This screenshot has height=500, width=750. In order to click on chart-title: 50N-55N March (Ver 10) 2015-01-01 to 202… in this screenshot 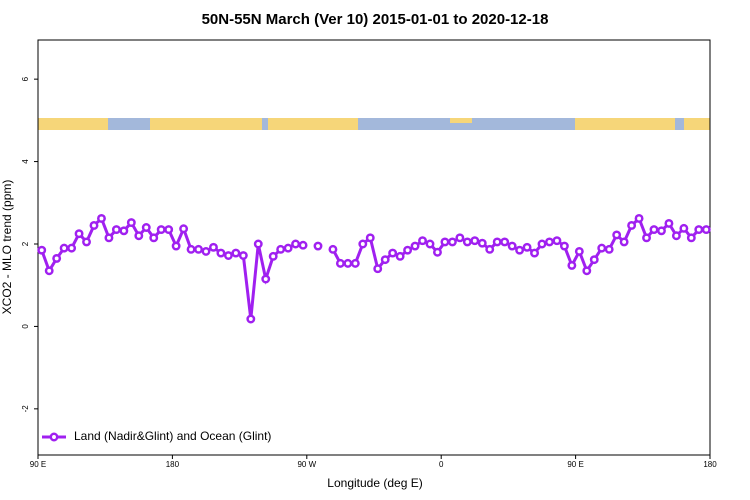, I will do `click(375, 19)`.